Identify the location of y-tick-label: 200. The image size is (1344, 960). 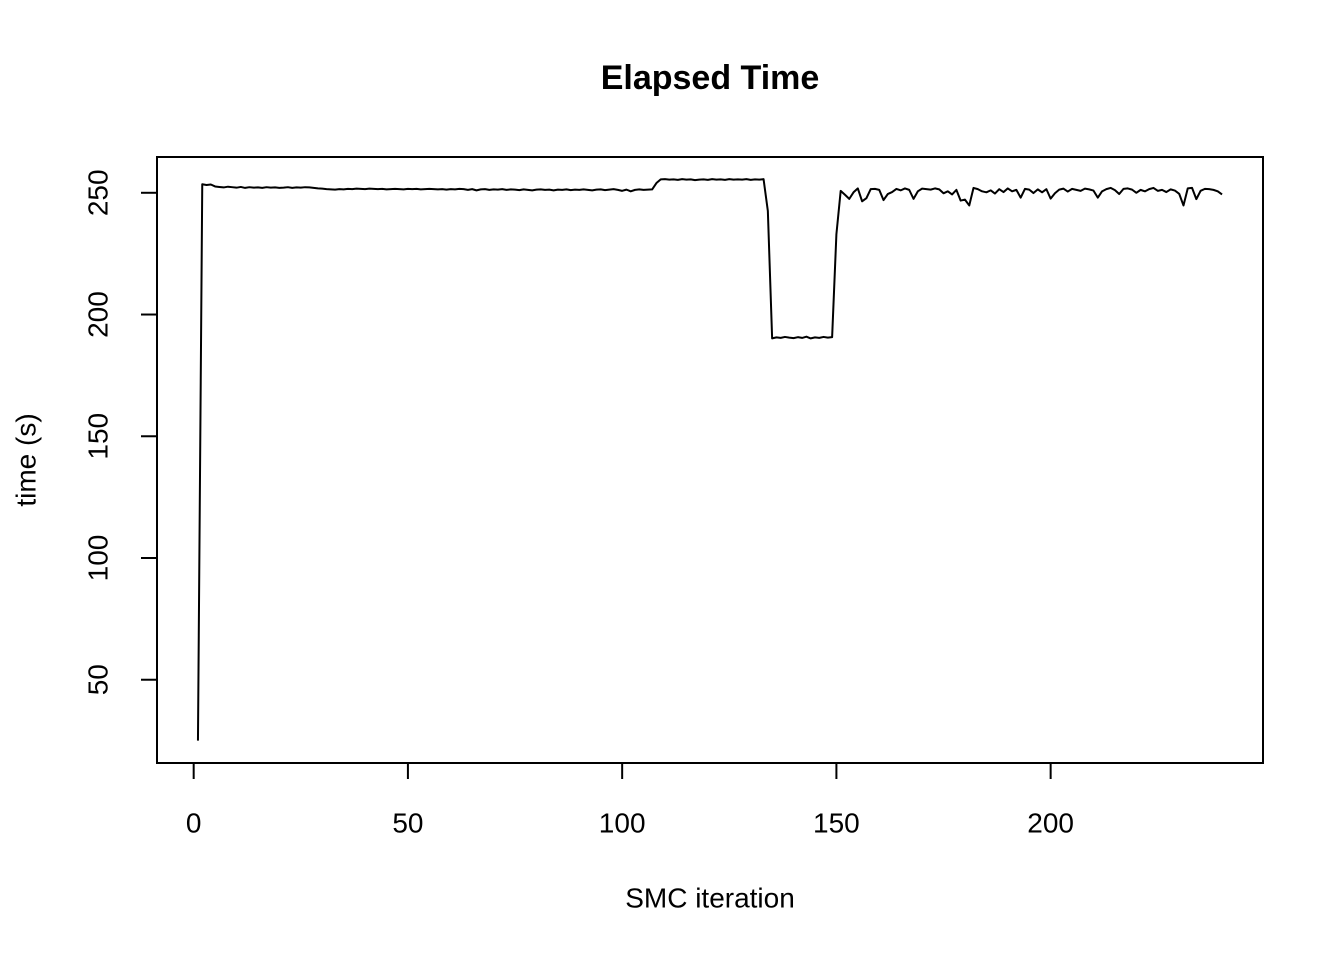
(97, 314).